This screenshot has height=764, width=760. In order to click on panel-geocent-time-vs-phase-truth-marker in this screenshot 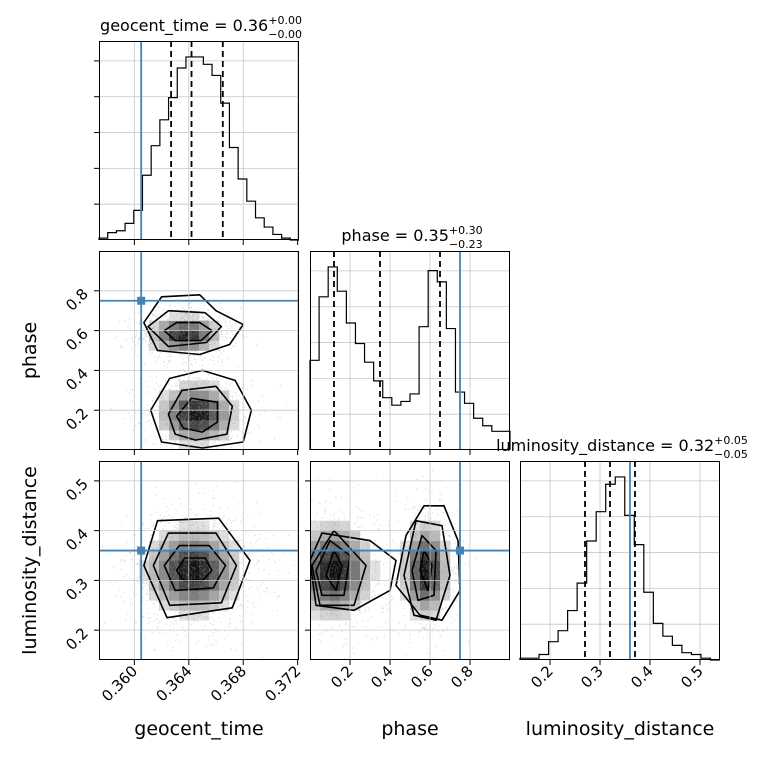, I will do `click(141, 300)`.